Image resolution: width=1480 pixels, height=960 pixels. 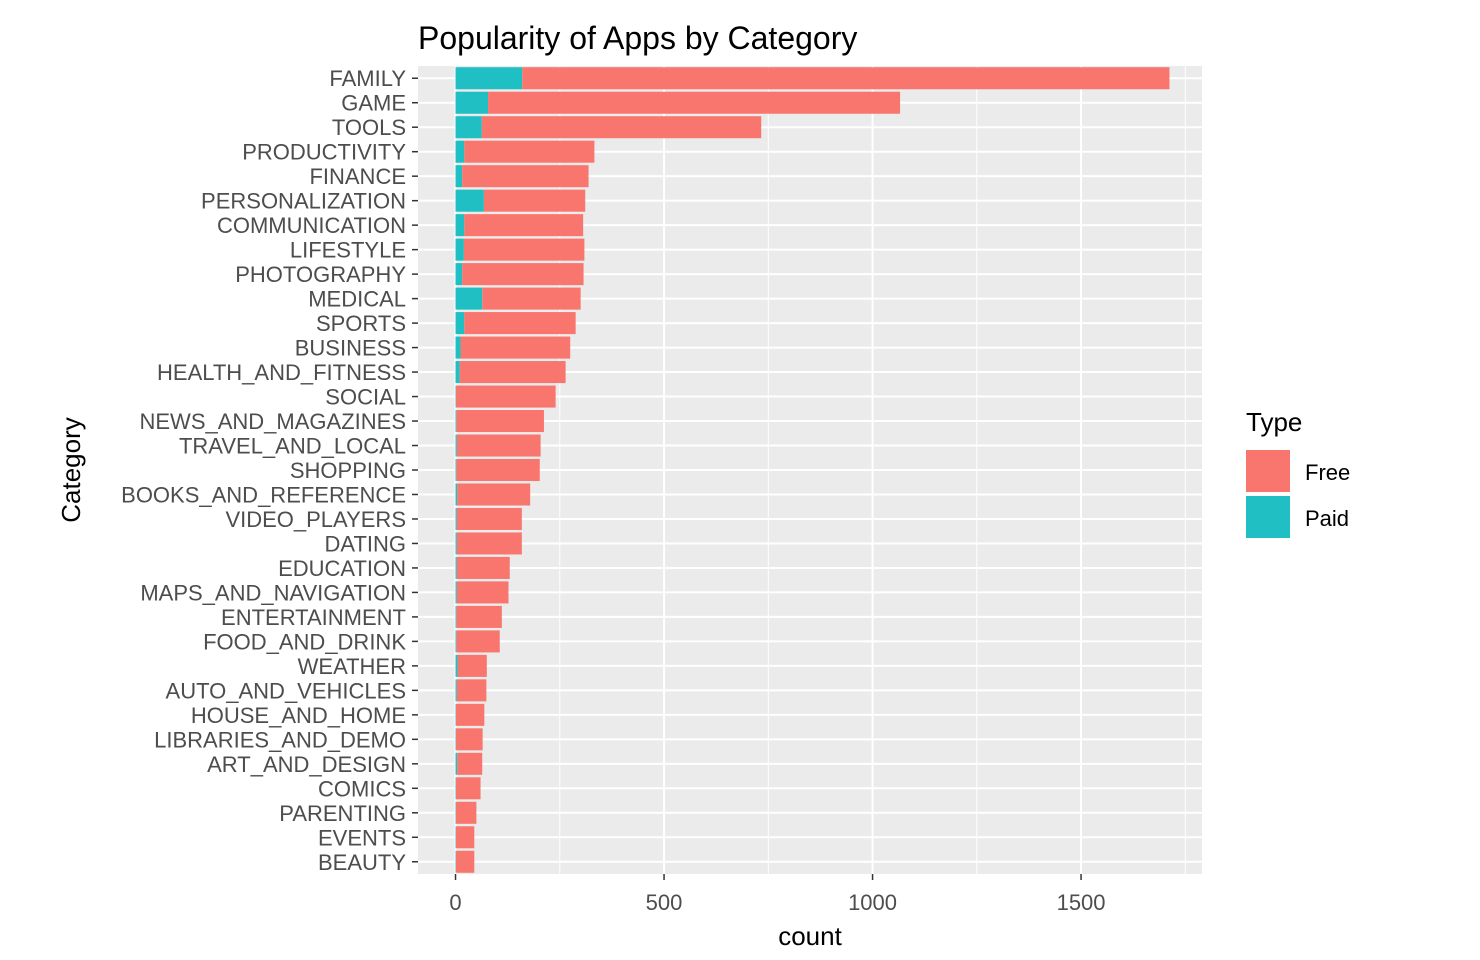 I want to click on y-tick-label: ART_AND_DESIGN, so click(x=306, y=764).